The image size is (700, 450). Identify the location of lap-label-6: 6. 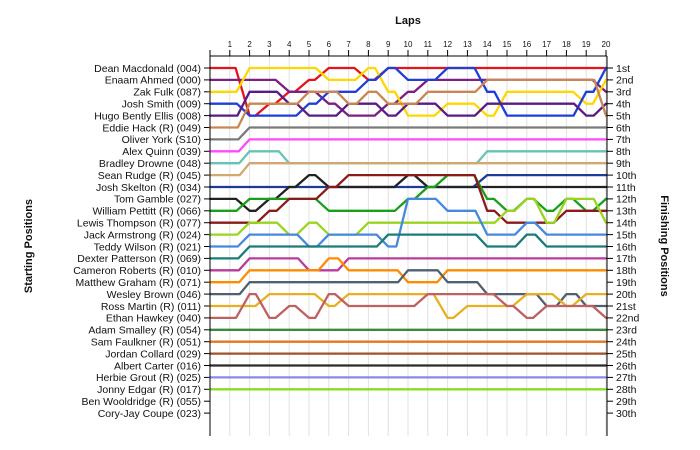
(329, 44).